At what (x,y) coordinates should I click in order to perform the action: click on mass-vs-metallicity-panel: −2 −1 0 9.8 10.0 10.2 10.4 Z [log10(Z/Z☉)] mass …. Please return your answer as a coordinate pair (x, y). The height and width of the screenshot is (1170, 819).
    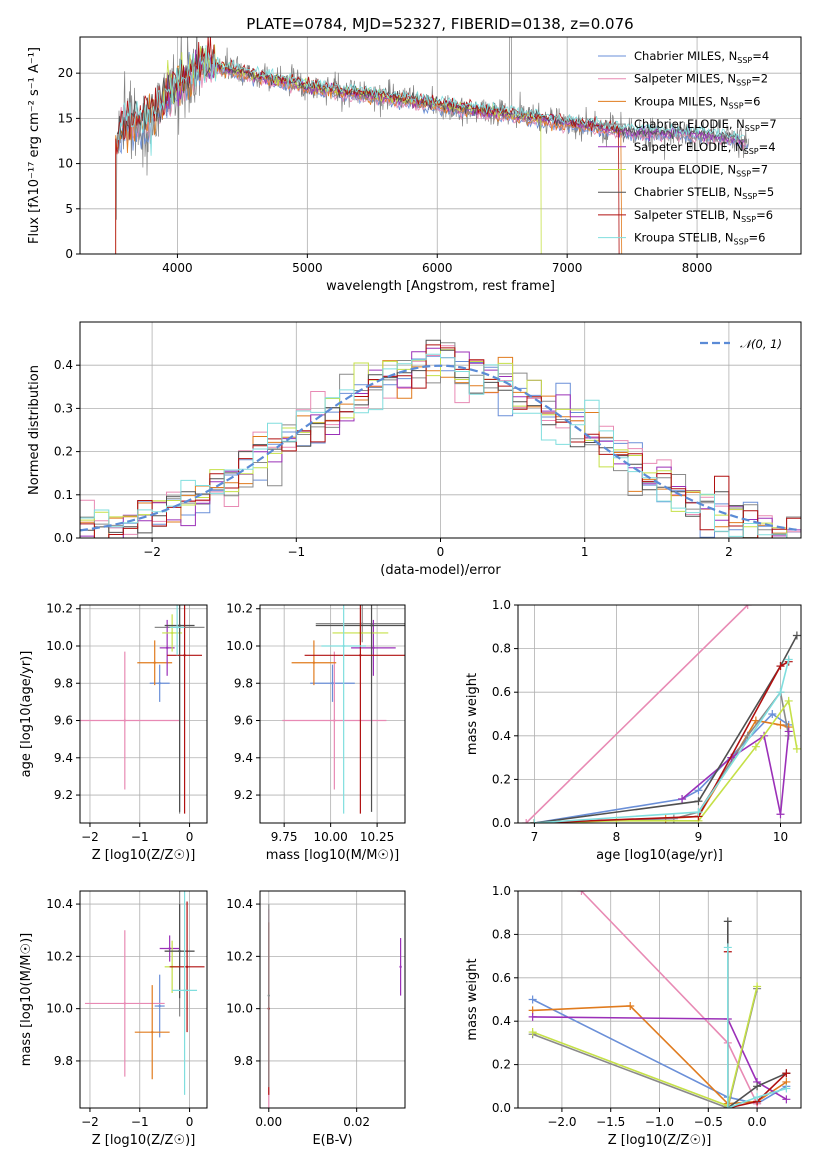
    Looking at the image, I should click on (113, 1019).